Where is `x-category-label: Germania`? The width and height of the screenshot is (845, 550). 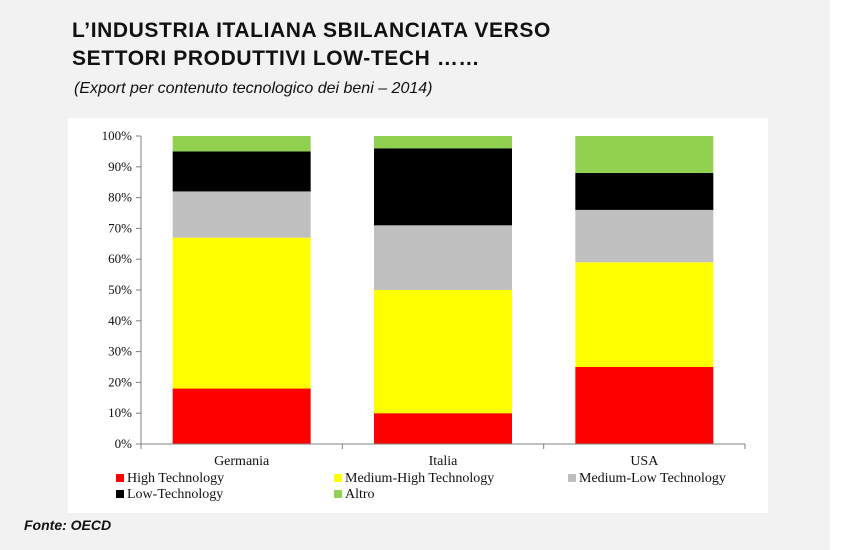
x-category-label: Germania is located at coordinates (242, 461).